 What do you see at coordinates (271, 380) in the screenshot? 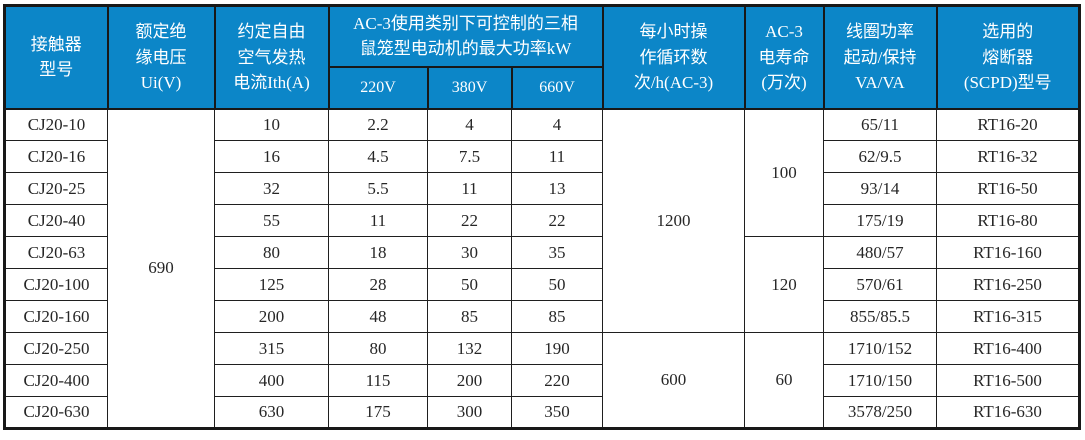
I see `cell-thermal-current: 400` at bounding box center [271, 380].